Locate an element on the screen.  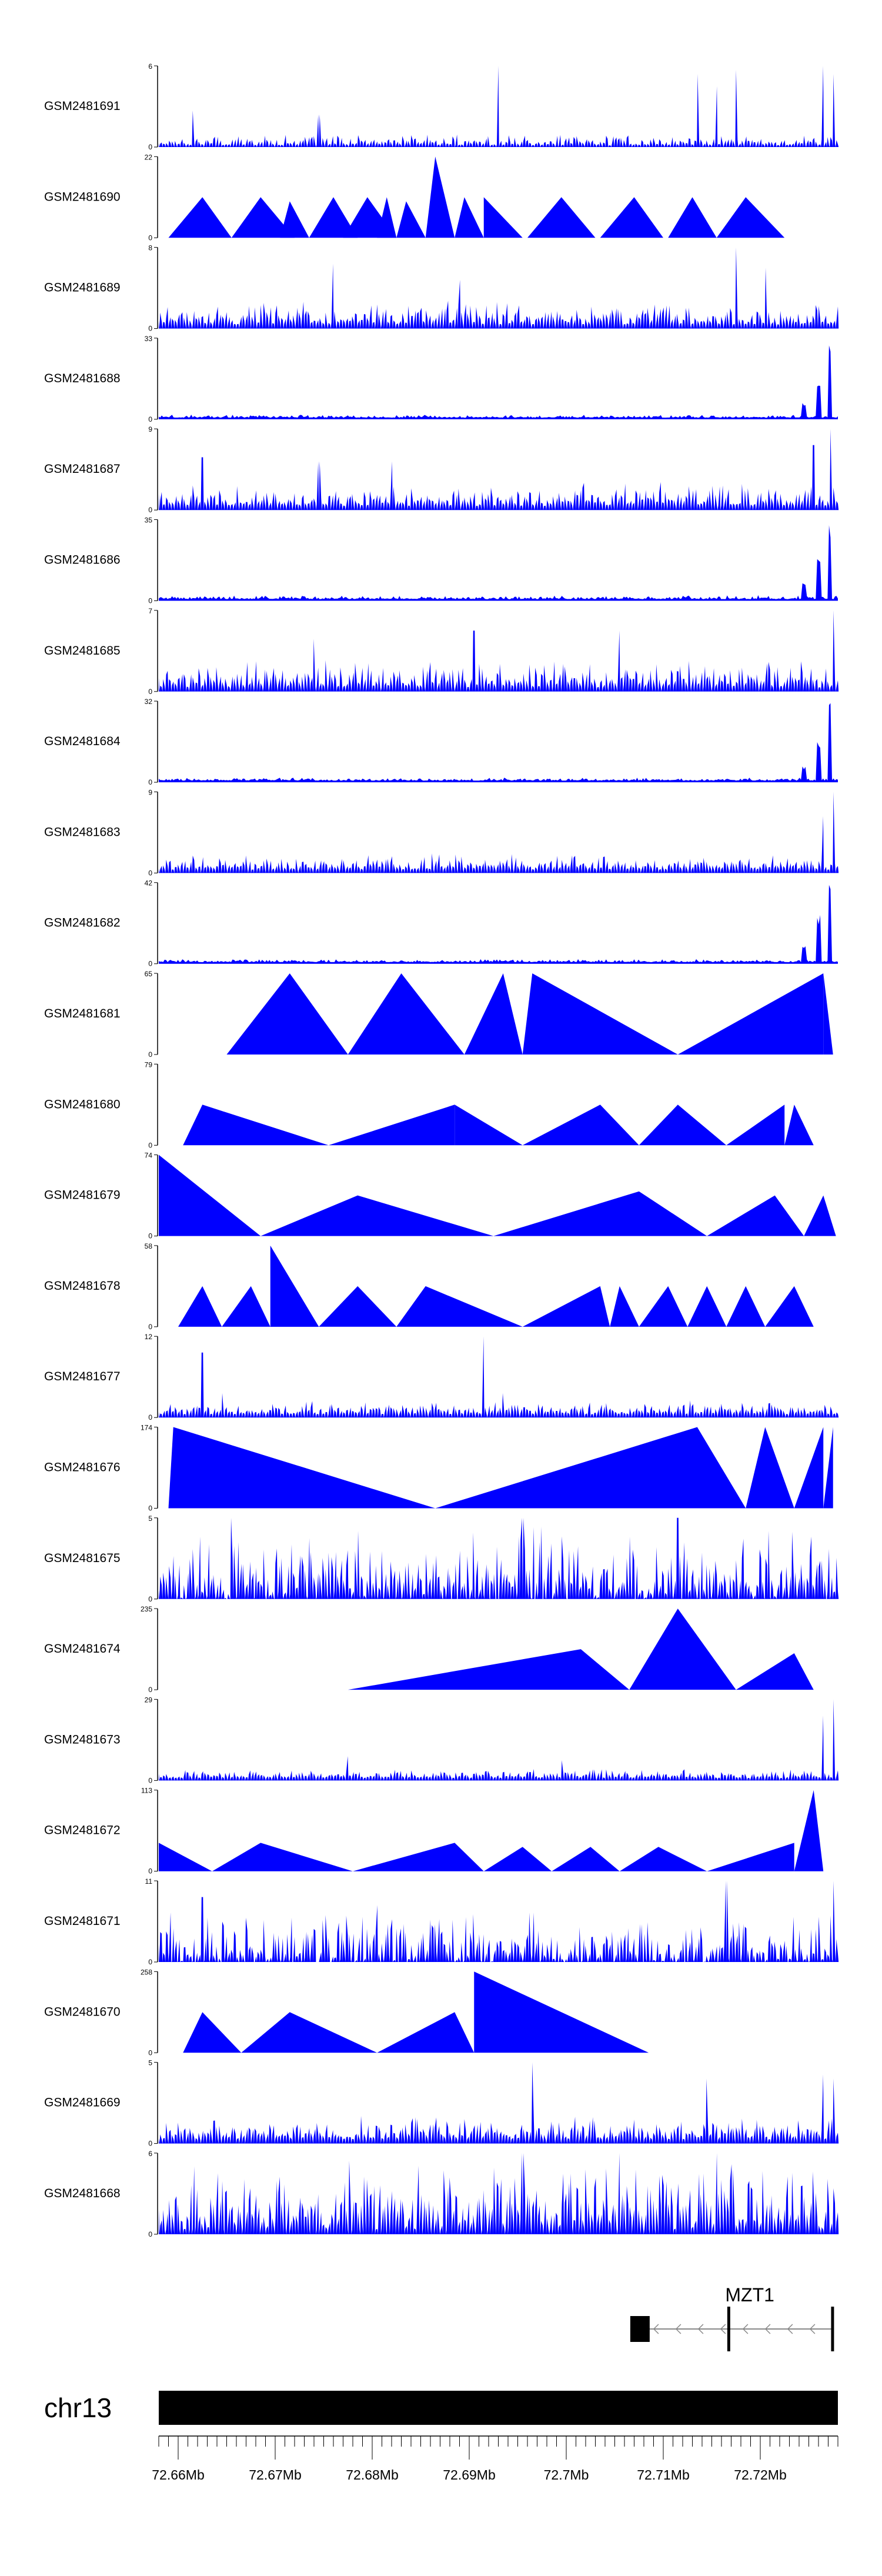
track-gsm2481683: GSM2481683 9 0 is located at coordinates (441, 832).